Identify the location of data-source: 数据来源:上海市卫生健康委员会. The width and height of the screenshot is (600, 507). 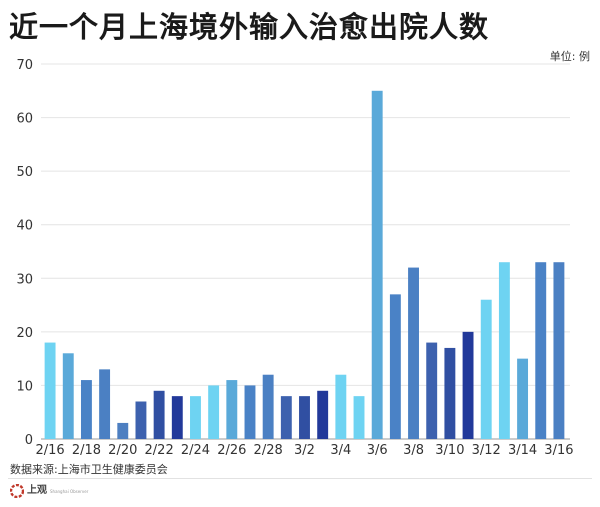
(89, 469).